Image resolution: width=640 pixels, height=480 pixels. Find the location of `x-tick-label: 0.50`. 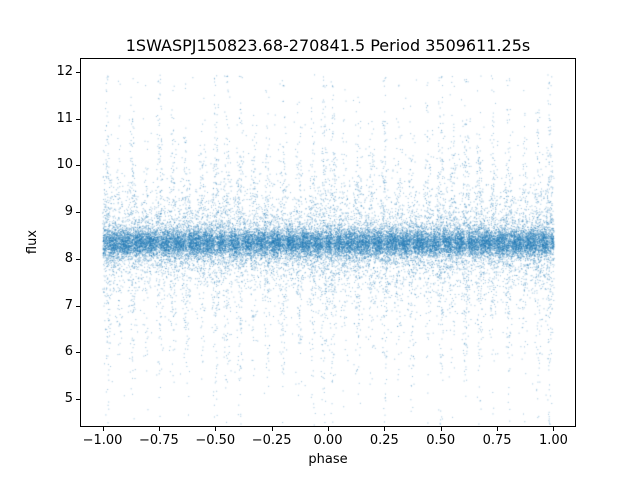

x-tick-label: 0.50 is located at coordinates (441, 440).